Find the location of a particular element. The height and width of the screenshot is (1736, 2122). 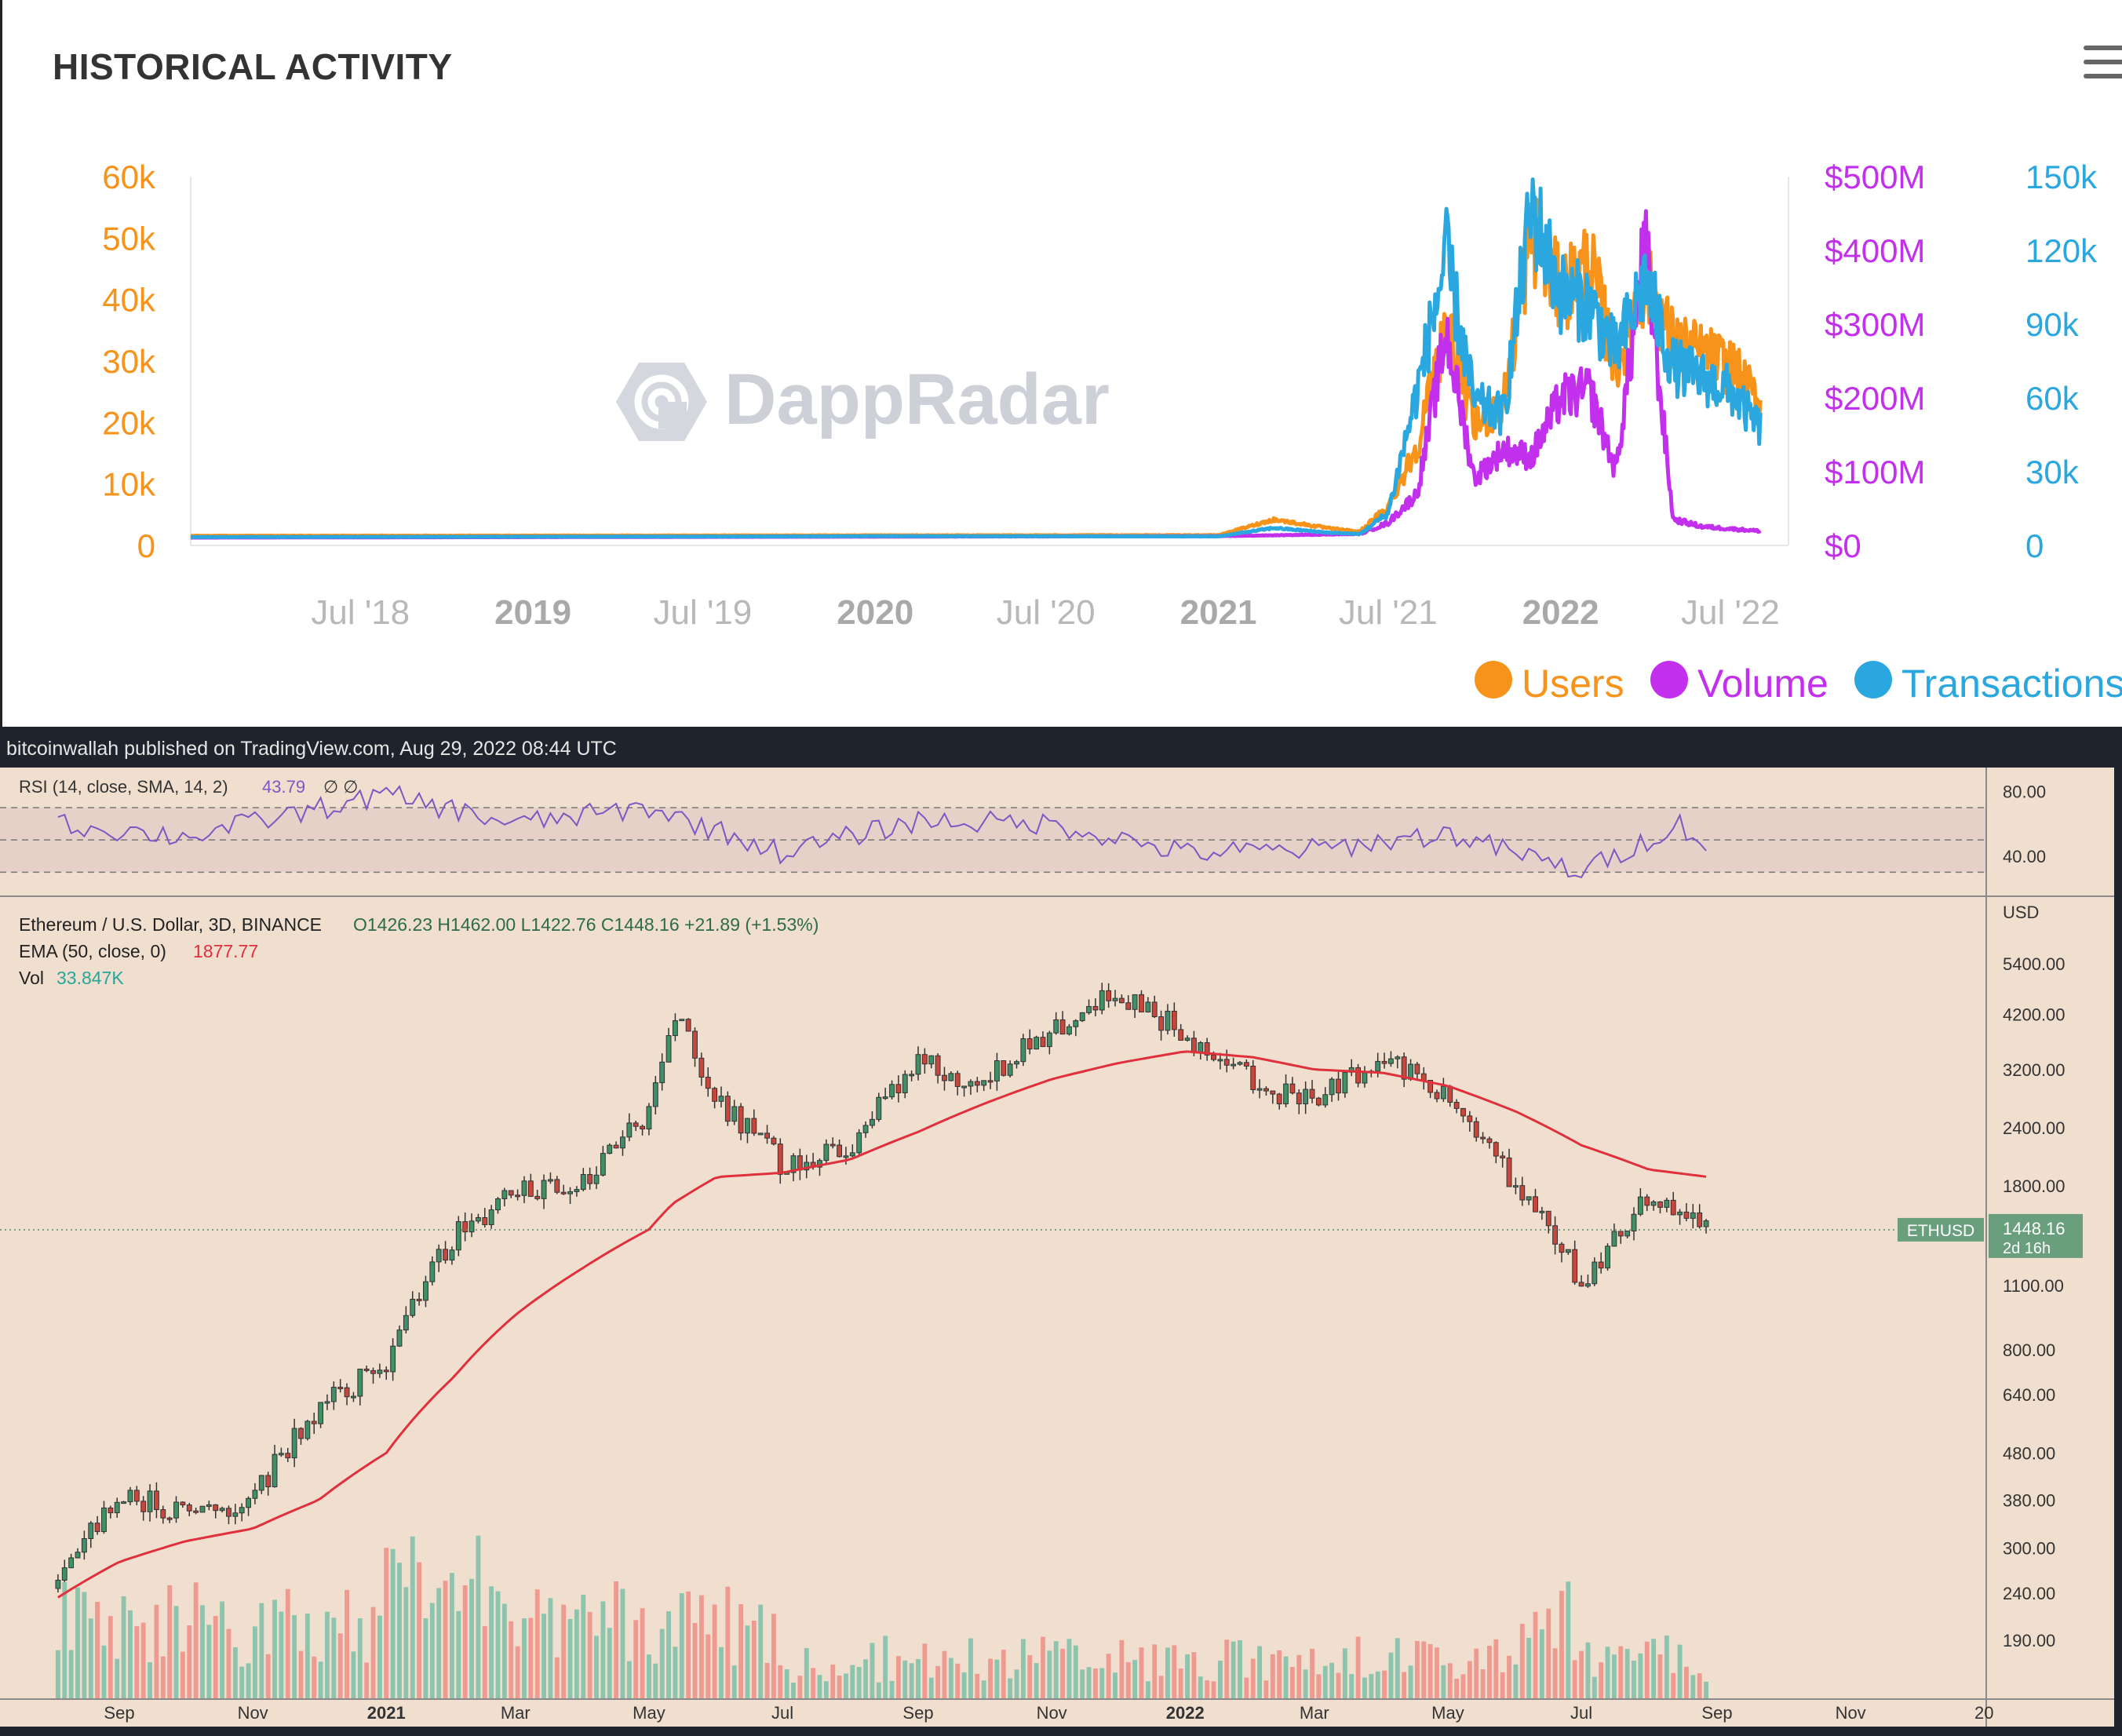

volume-axis-tick: $200M is located at coordinates (1875, 398).